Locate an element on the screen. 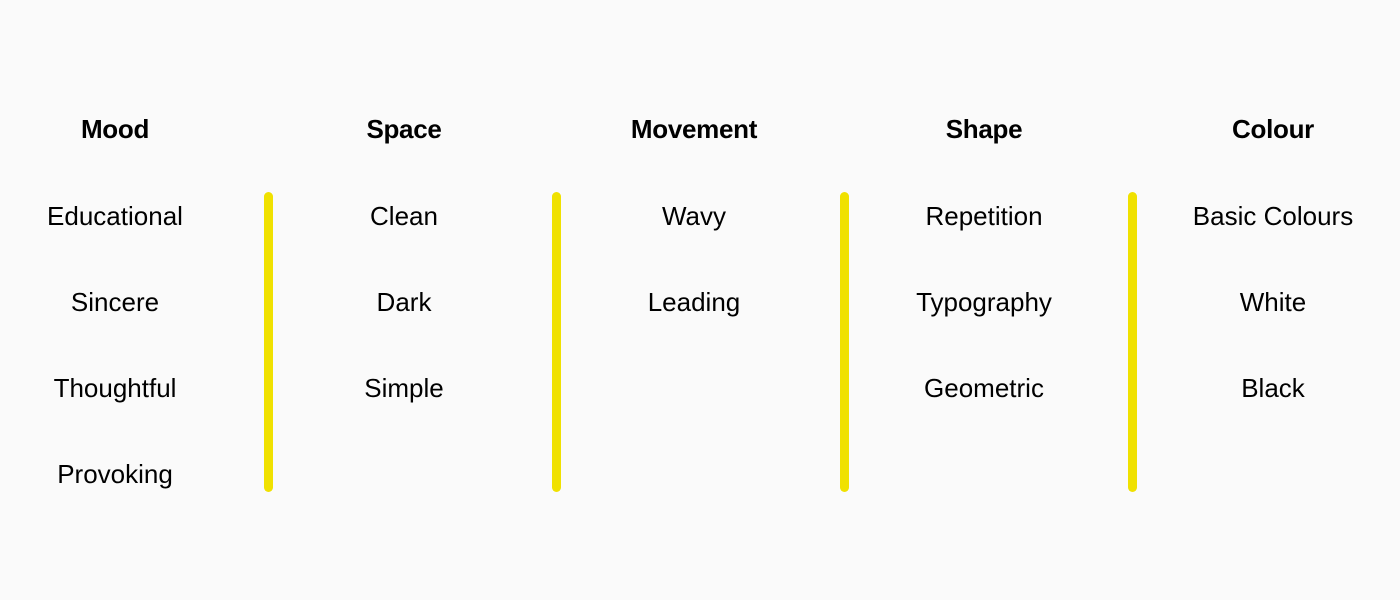  column-item: Geometric is located at coordinates (984, 388).